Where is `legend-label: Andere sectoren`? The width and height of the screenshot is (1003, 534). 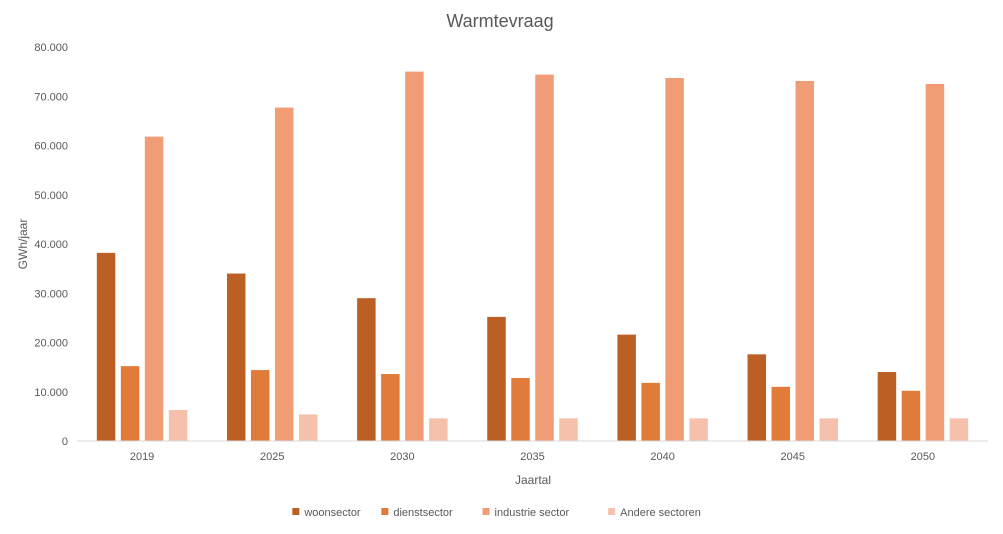 legend-label: Andere sectoren is located at coordinates (660, 513).